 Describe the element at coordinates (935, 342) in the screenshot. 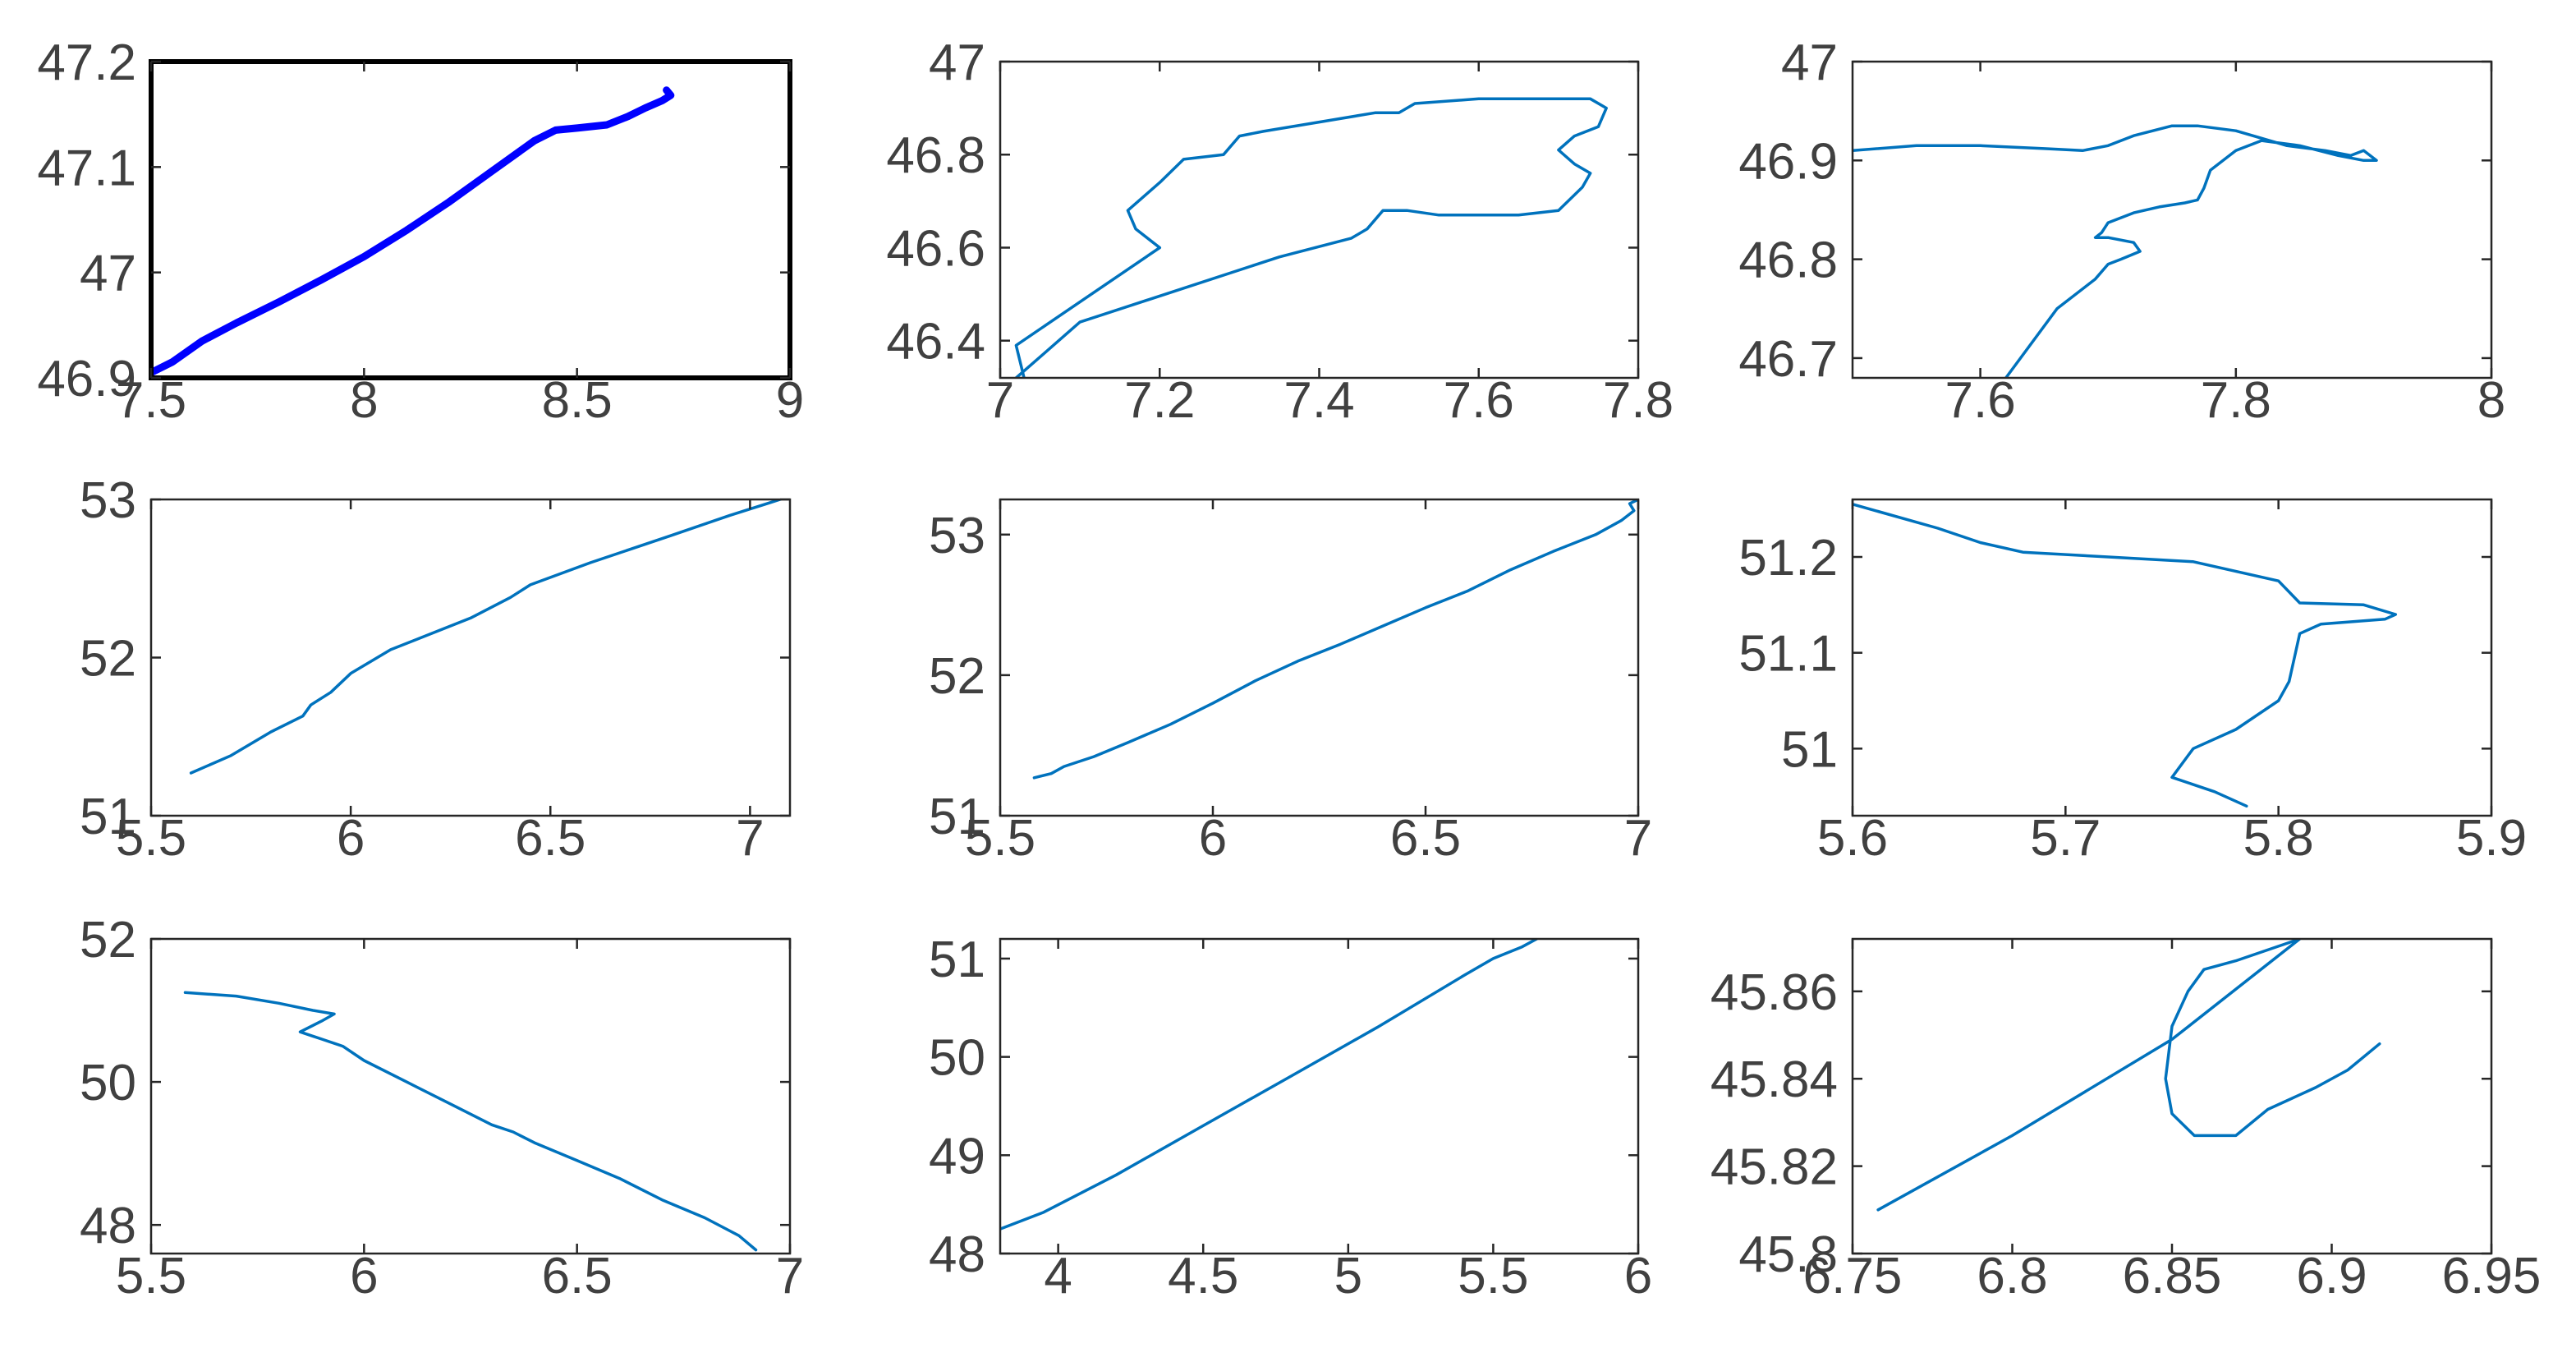

I see `y-tick-label: 46.4` at that location.